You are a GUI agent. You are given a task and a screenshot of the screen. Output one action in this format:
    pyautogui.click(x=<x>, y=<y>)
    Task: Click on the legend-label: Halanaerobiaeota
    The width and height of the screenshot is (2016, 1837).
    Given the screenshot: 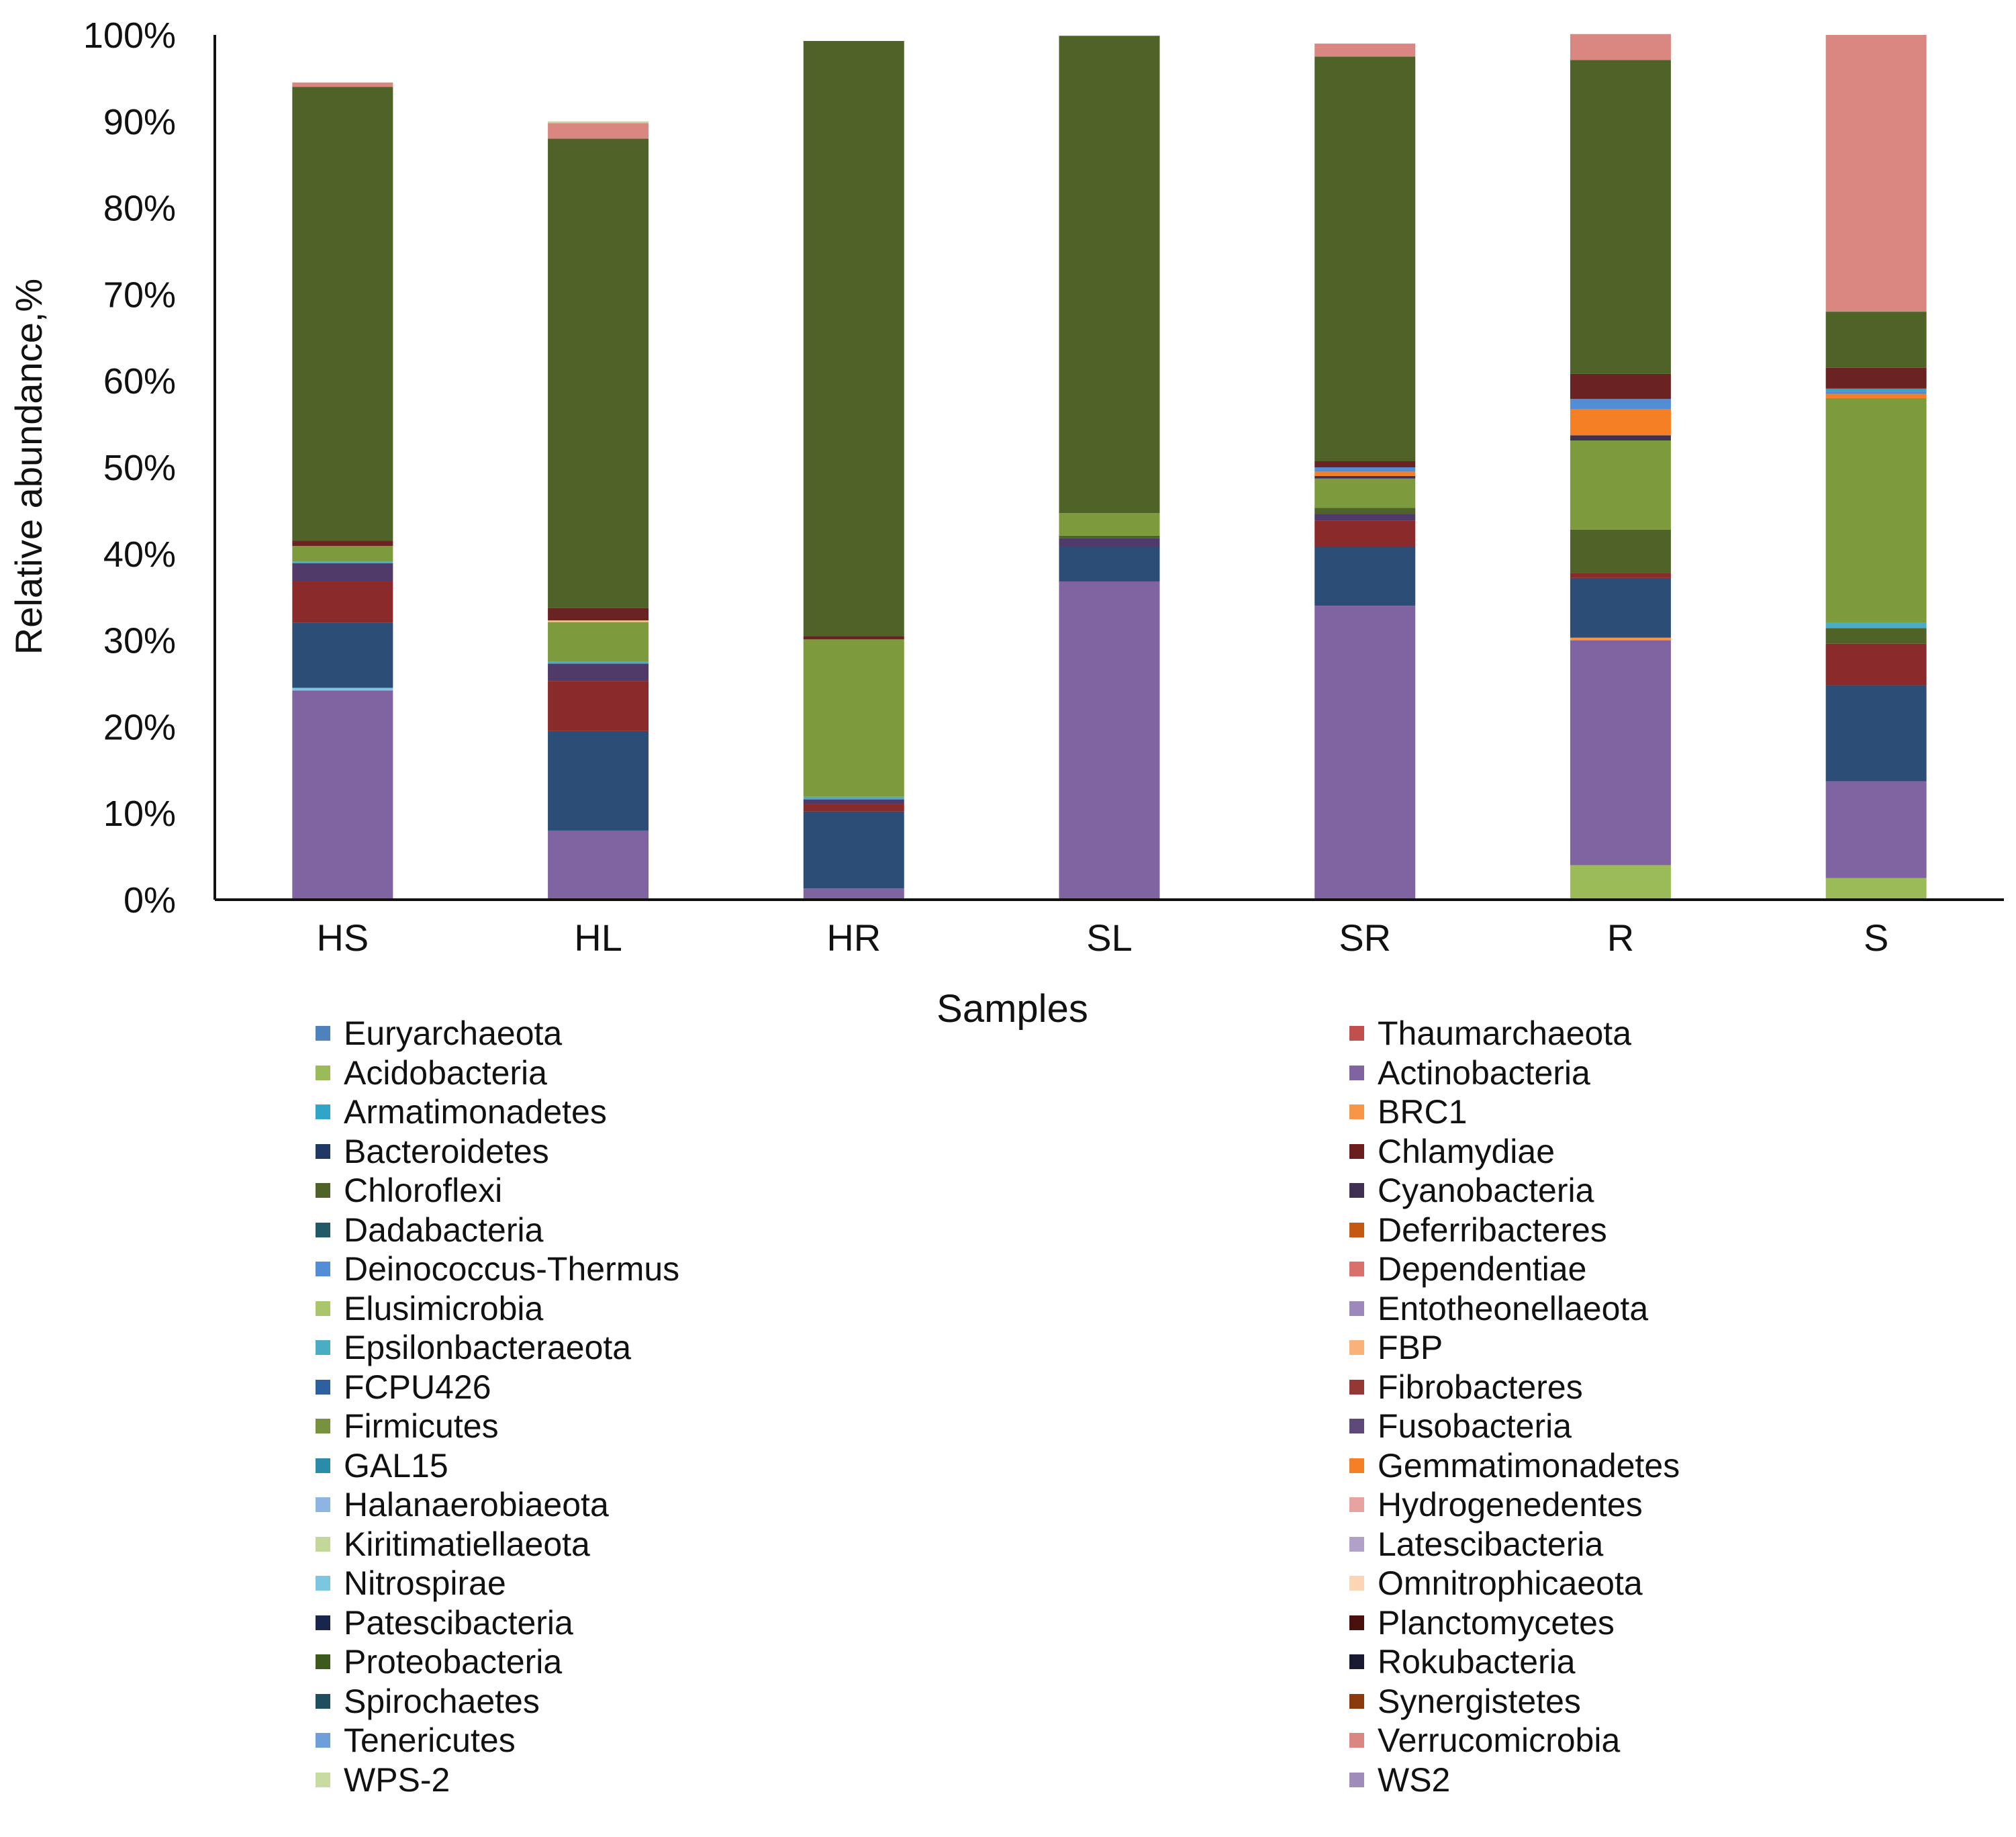 What is the action you would take?
    pyautogui.click(x=476, y=1505)
    